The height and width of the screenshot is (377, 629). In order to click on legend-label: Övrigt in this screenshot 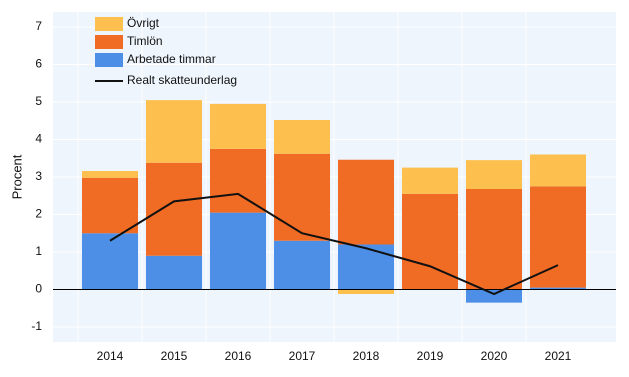, I will do `click(143, 23)`.